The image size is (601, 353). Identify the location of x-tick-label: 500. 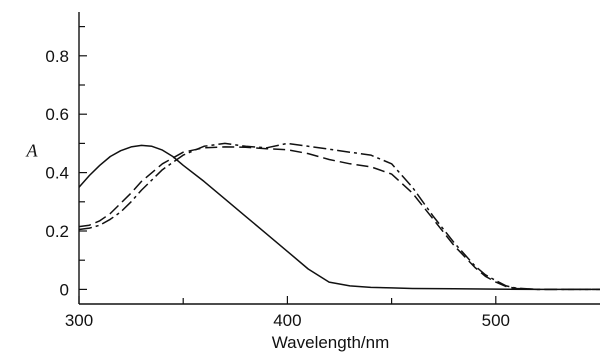
(496, 320).